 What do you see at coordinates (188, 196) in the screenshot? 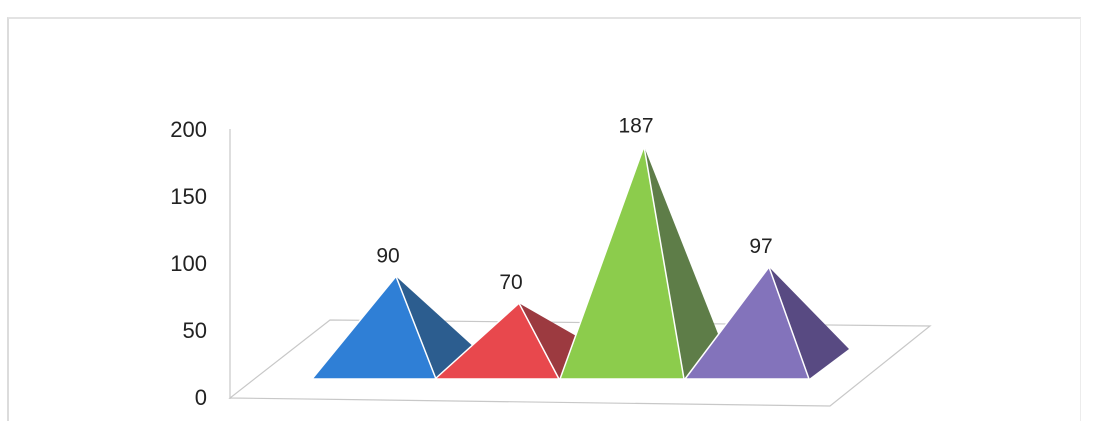
I see `y-tick-label: 150` at bounding box center [188, 196].